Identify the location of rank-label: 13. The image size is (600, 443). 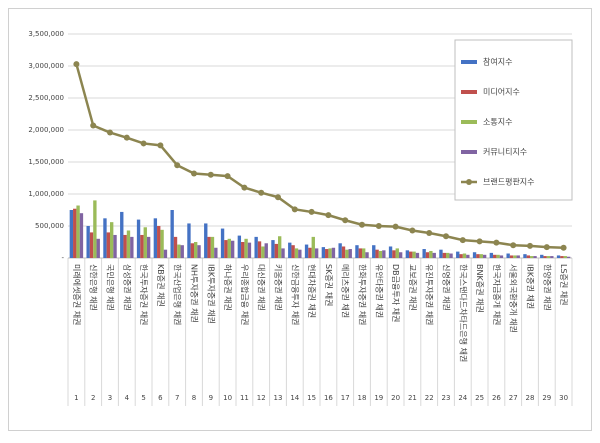
(278, 398).